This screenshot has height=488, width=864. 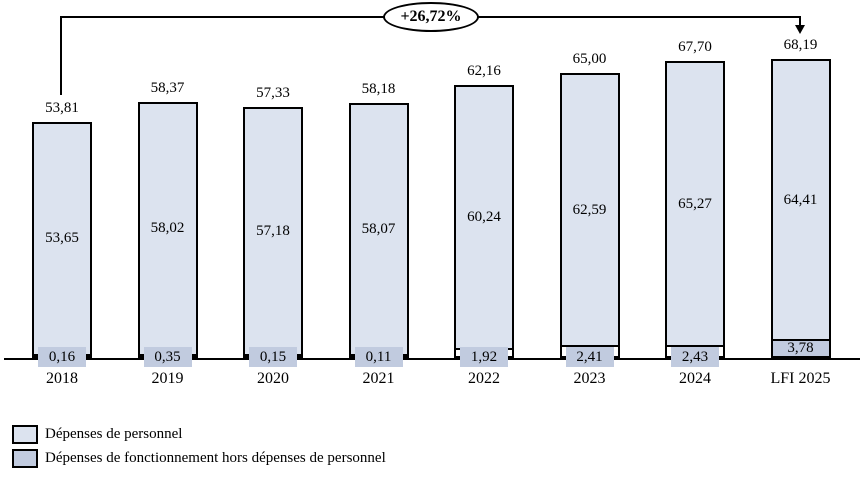 What do you see at coordinates (800, 378) in the screenshot?
I see `x-axis-tick-label: LFI 2025` at bounding box center [800, 378].